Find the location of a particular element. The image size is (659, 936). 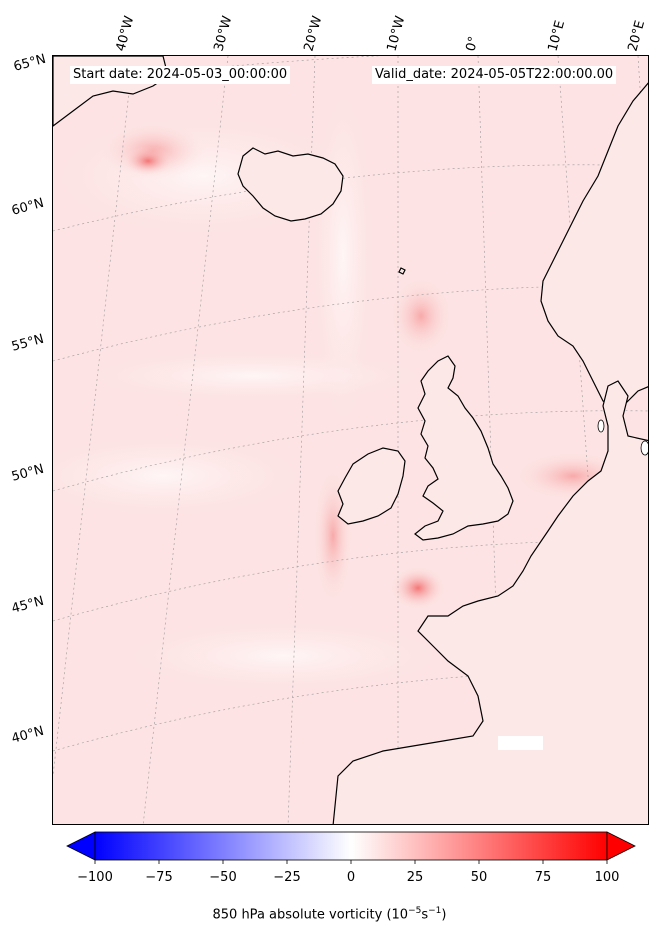

colorbar-tick-label: −50 is located at coordinates (223, 877).